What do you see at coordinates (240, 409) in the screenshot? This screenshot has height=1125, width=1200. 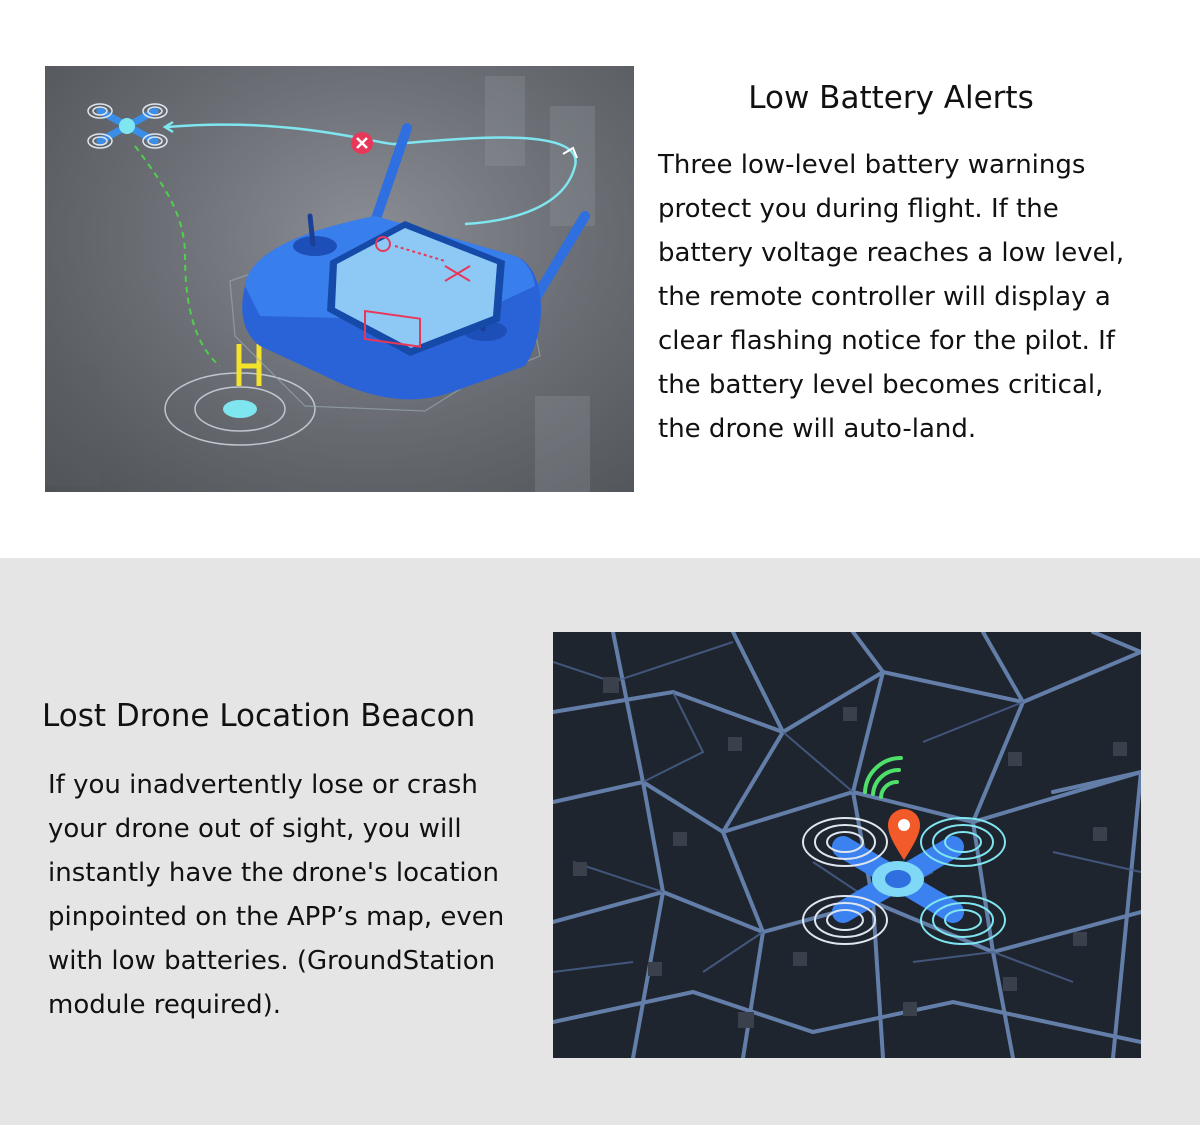 I see `landing-pad` at bounding box center [240, 409].